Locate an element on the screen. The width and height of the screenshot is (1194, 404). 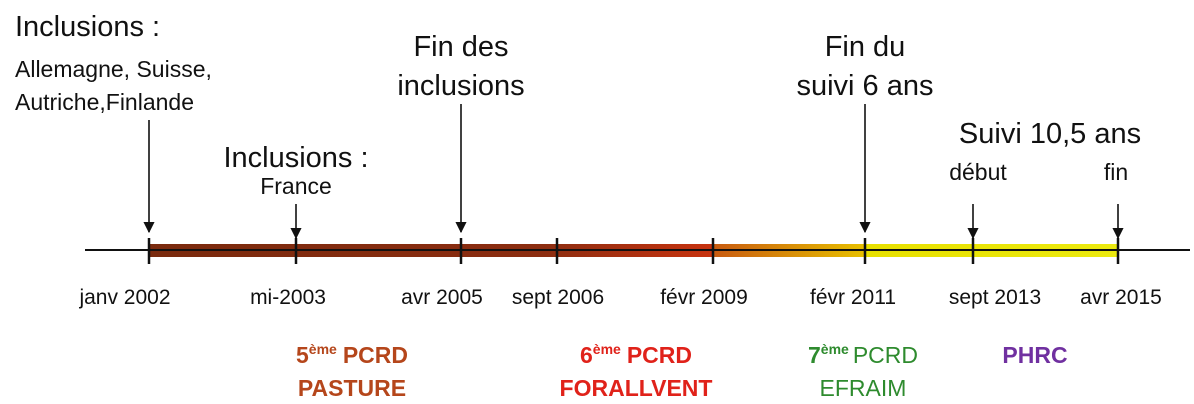
program-num: 7 is located at coordinates (814, 355).